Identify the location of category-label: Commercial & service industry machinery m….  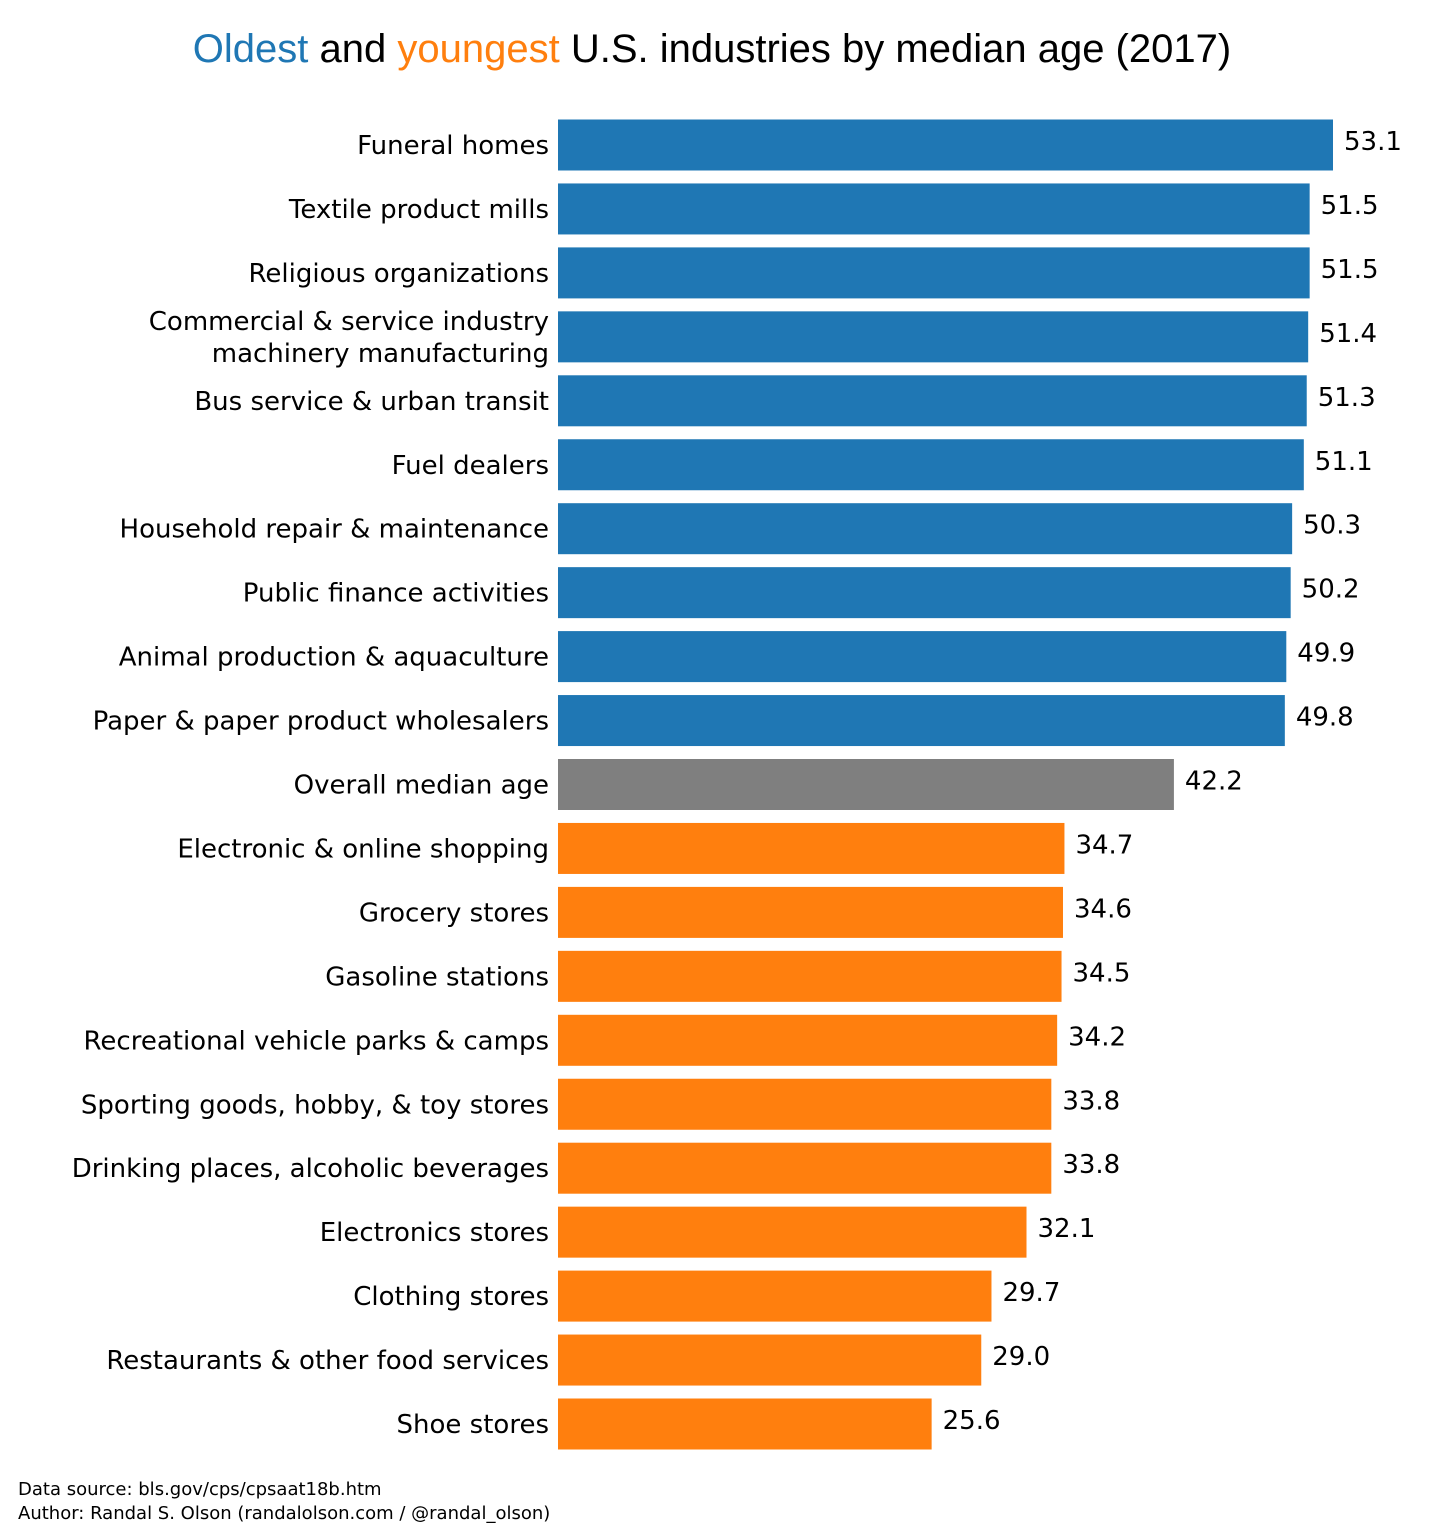
(349, 338).